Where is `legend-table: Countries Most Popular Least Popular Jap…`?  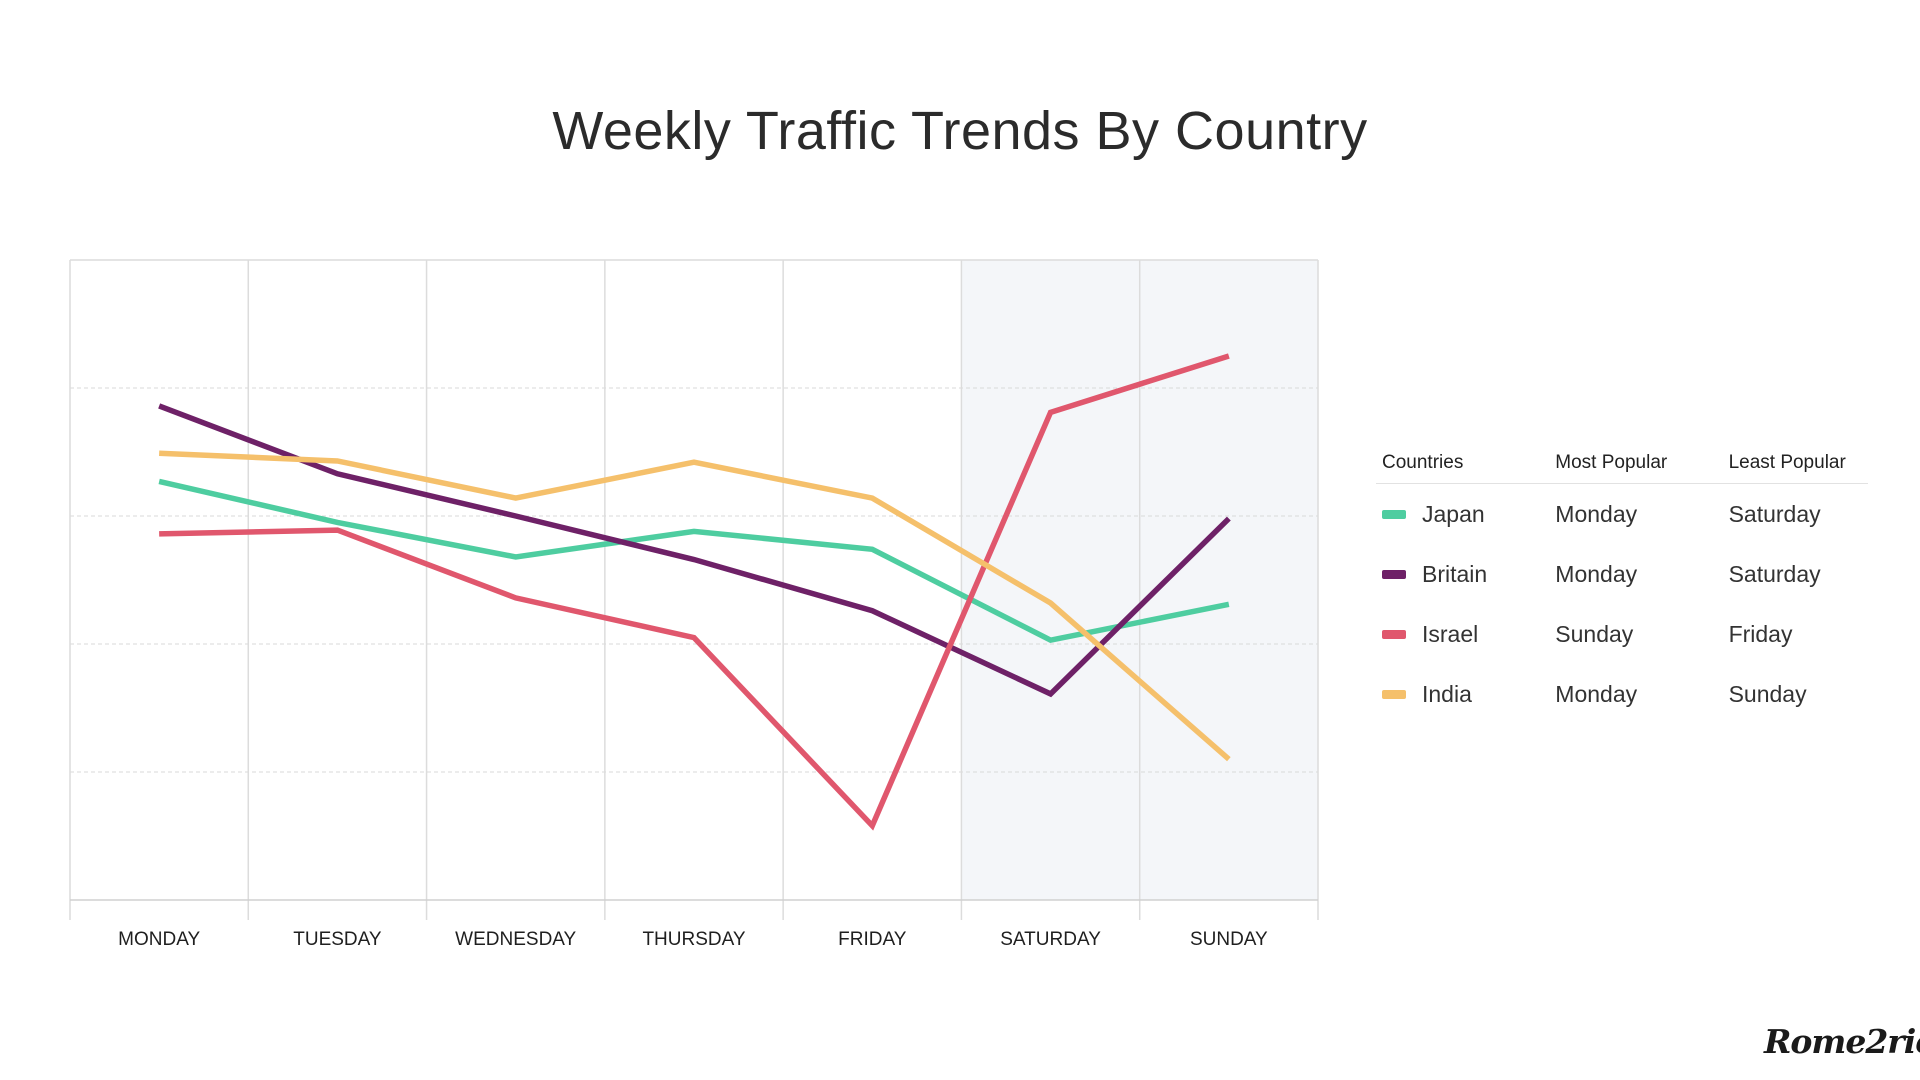
legend-table: Countries Most Popular Least Popular Jap… is located at coordinates (1622, 583).